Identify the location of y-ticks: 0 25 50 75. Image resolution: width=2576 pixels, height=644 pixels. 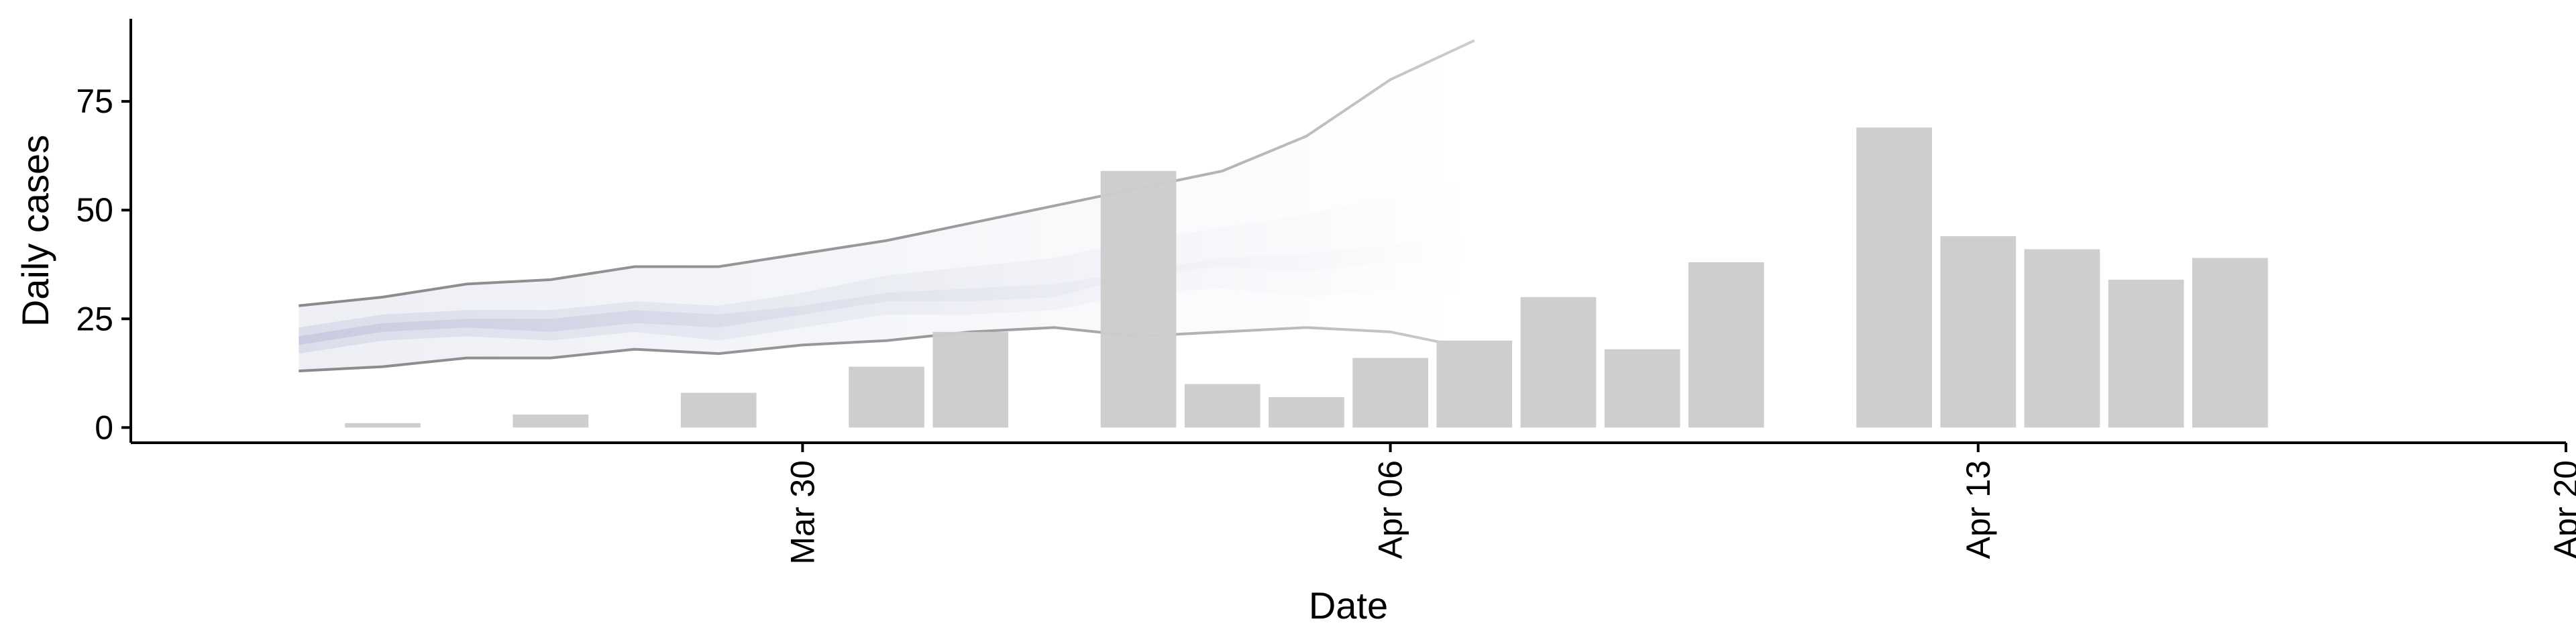
(103, 264).